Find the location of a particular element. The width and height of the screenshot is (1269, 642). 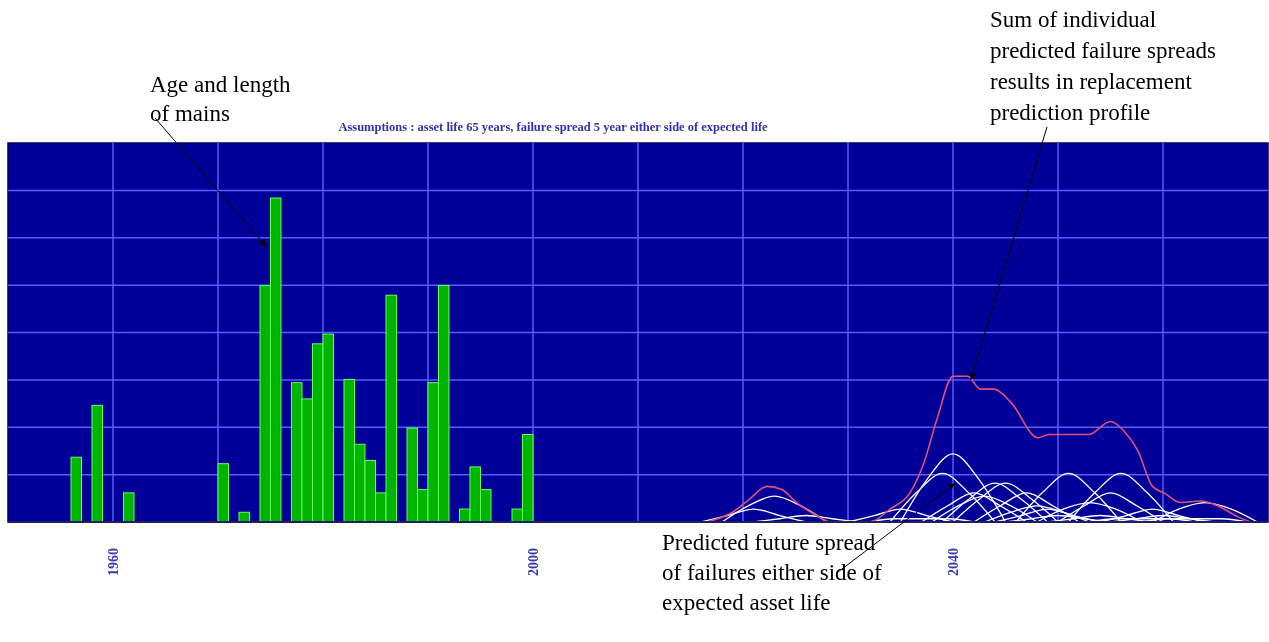

annotation: Age and length of mains is located at coordinates (221, 99).